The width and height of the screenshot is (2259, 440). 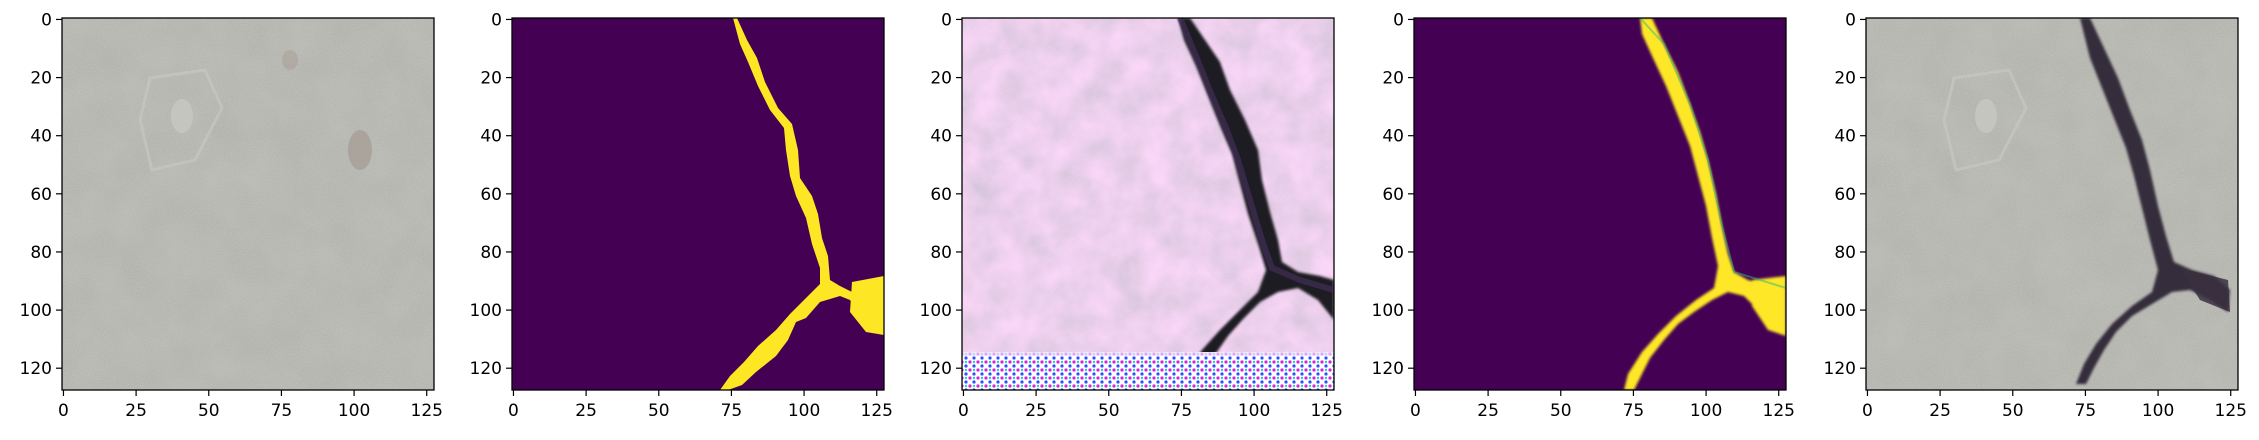 I want to click on ground-truth-mask-raster, so click(x=698, y=204).